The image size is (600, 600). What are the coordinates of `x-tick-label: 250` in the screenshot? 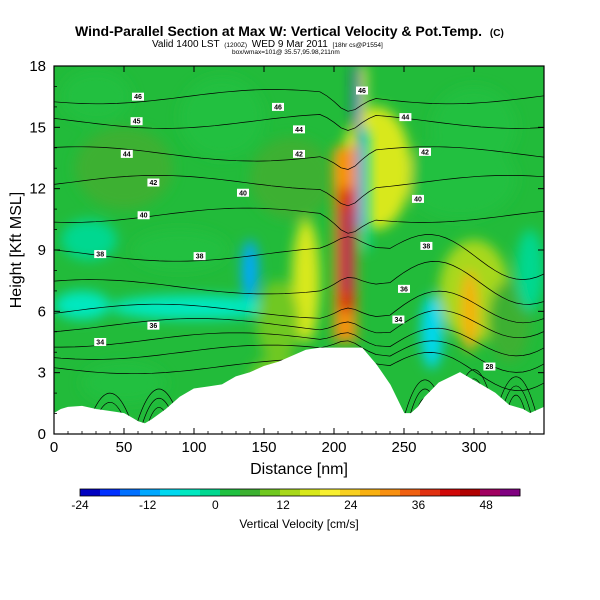 It's located at (403, 447).